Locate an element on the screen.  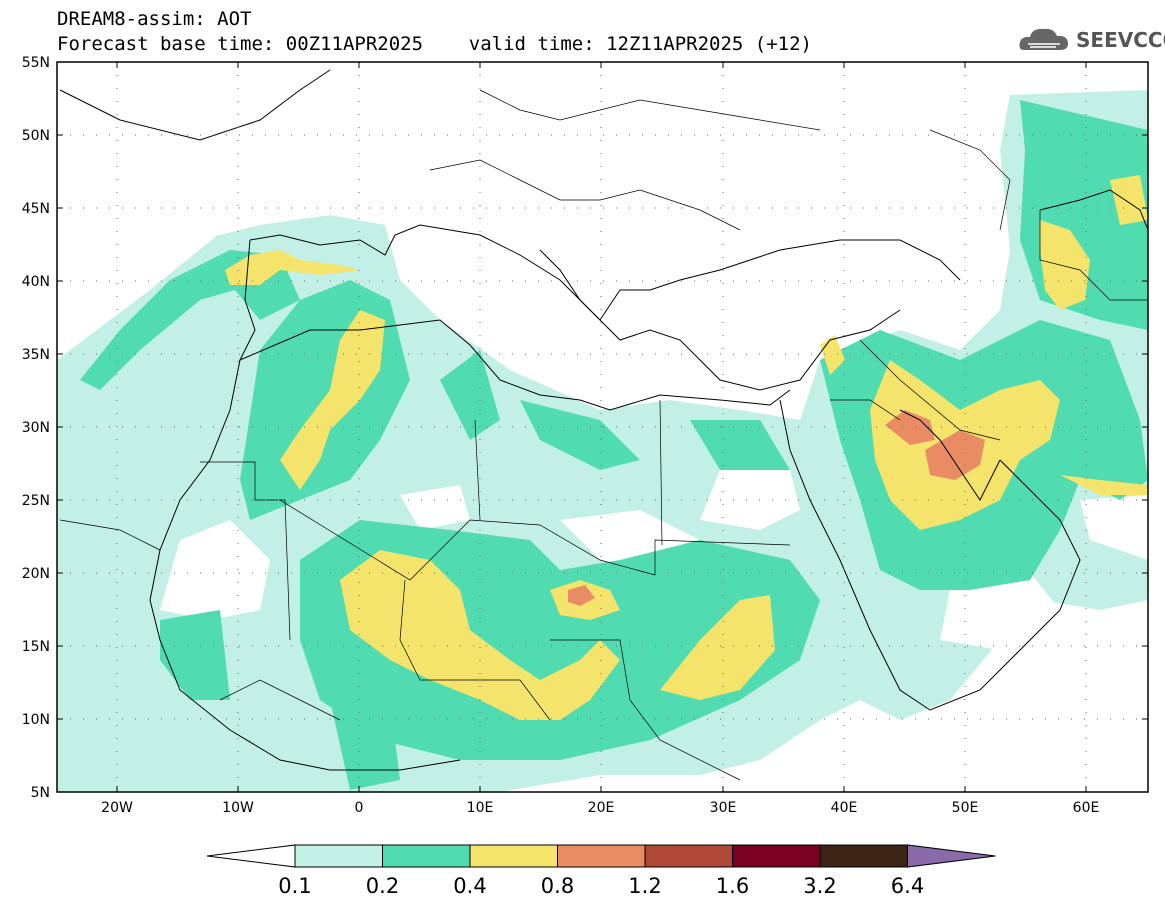
lon-label: 0 is located at coordinates (359, 808).